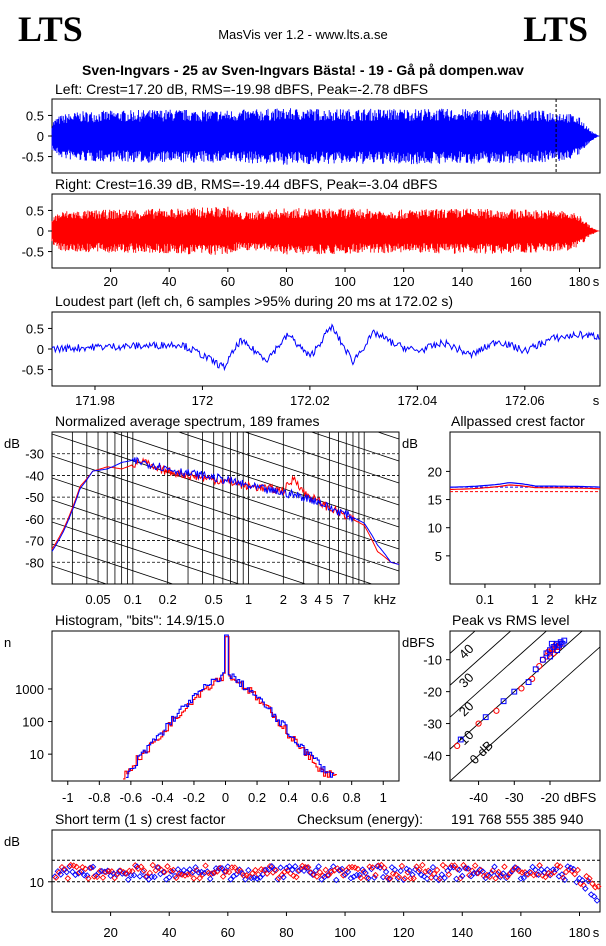 The image size is (606, 946). Describe the element at coordinates (404, 281) in the screenshot. I see `right-xtick-label: 120` at that location.